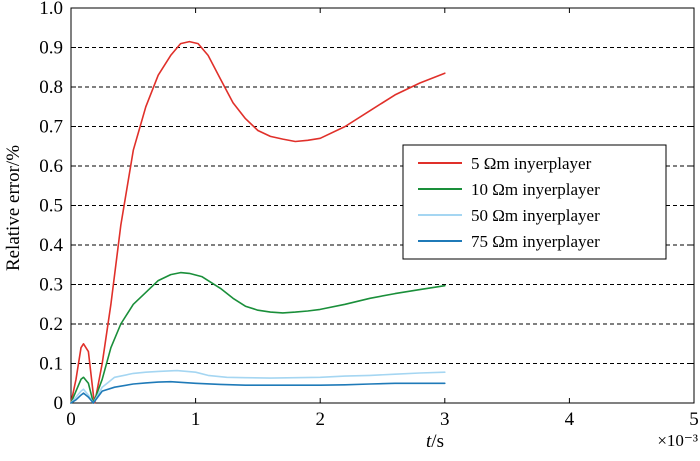 This screenshot has width=700, height=461. Describe the element at coordinates (445, 419) in the screenshot. I see `x-tick-label: 3` at that location.